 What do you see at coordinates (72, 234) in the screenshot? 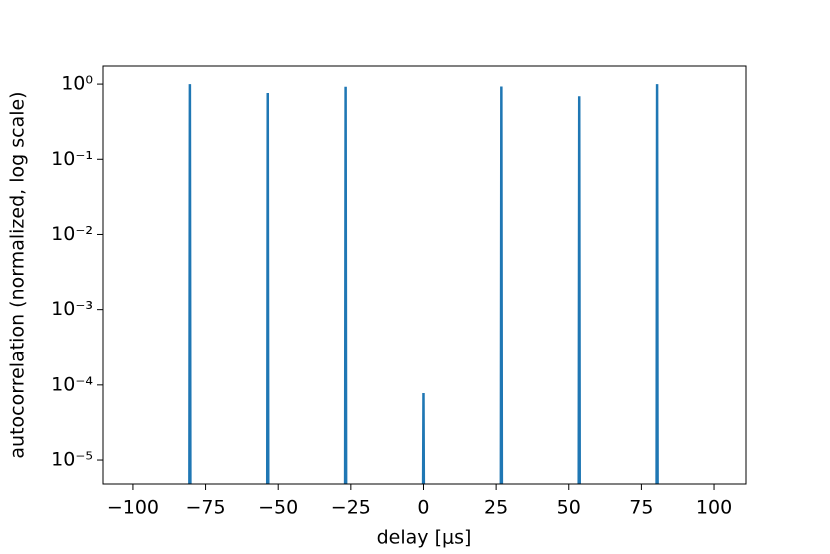
I see `y-tick-label: 10⁻²` at bounding box center [72, 234].